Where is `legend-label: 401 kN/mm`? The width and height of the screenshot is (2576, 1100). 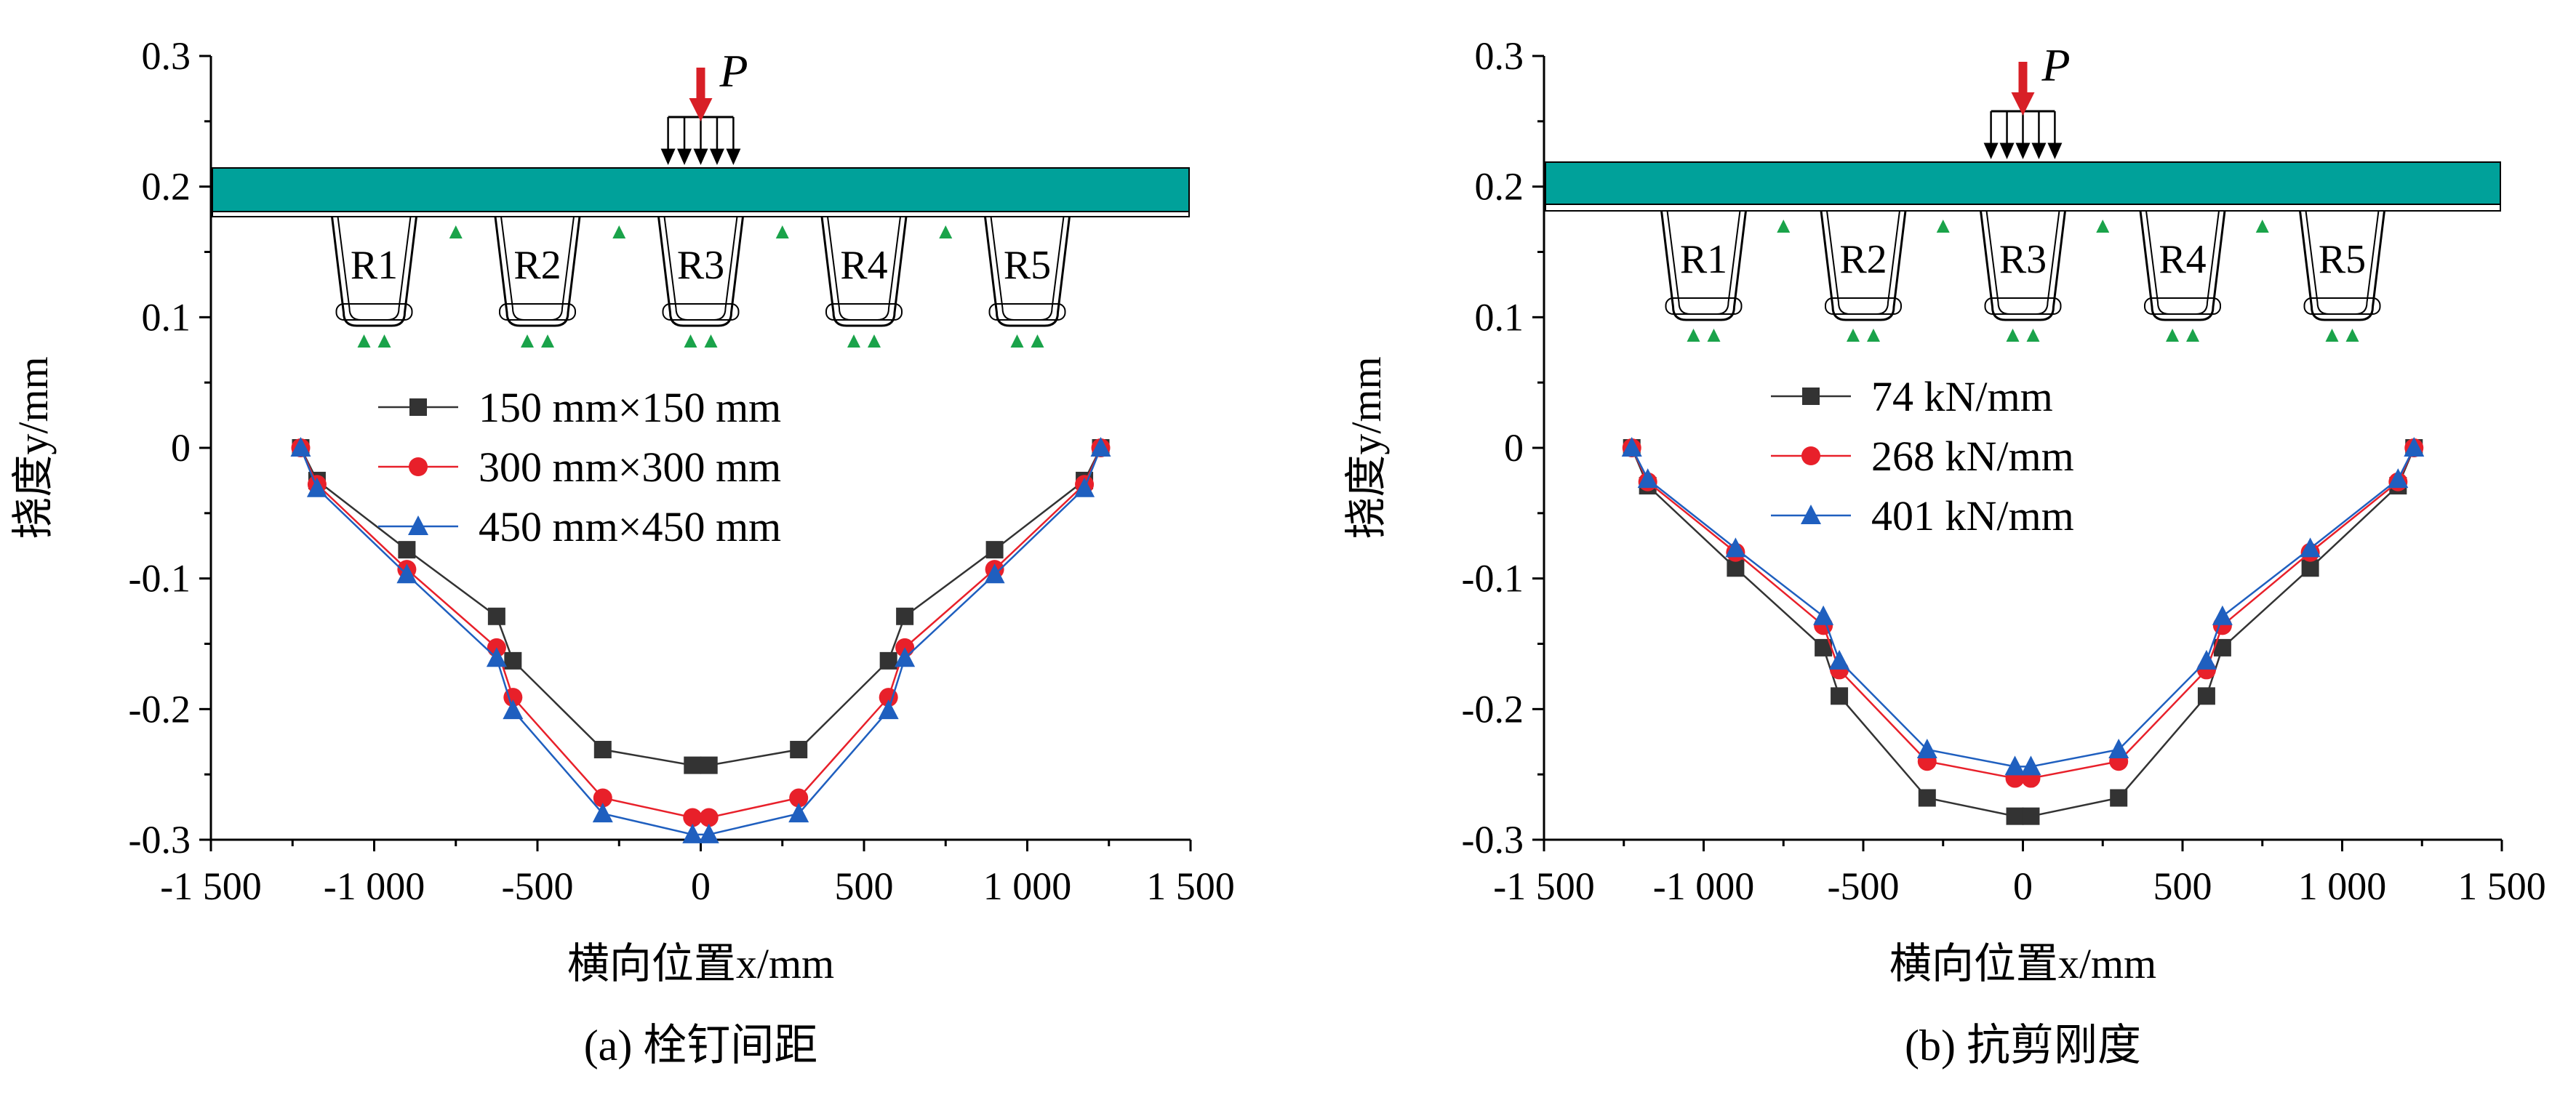
legend-label: 401 kN/mm is located at coordinates (1972, 516).